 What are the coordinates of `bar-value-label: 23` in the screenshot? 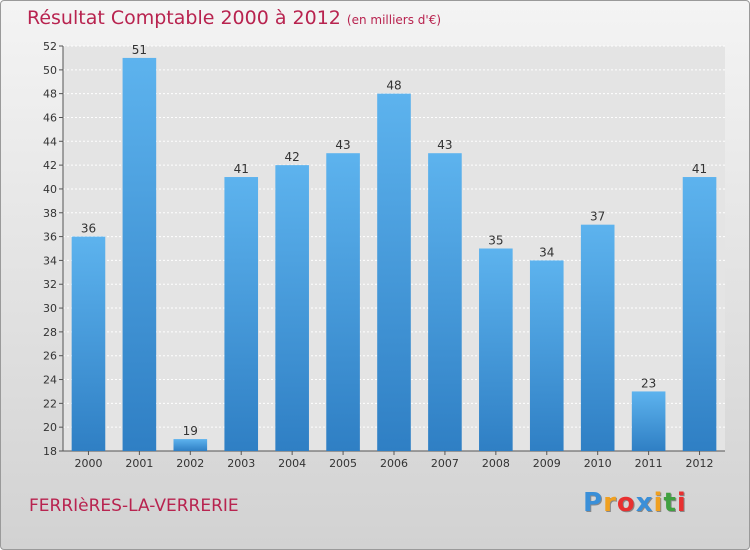 It's located at (648, 383).